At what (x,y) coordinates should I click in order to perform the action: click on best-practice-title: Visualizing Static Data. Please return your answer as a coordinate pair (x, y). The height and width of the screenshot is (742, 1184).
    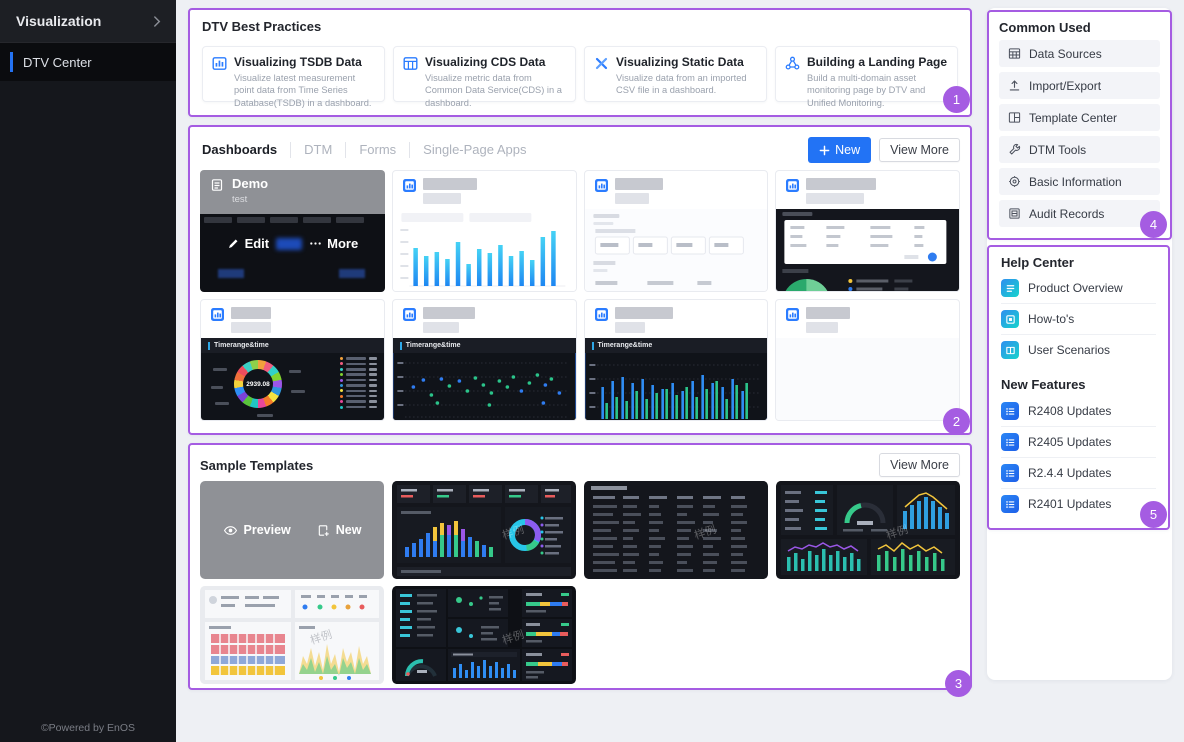
    Looking at the image, I should click on (680, 62).